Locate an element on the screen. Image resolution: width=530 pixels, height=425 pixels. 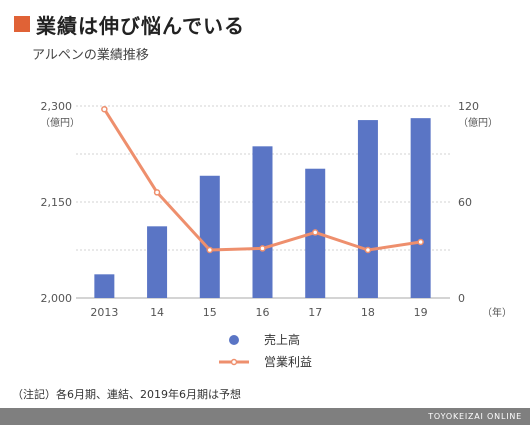
x-tick-label: 17 is located at coordinates (315, 312).